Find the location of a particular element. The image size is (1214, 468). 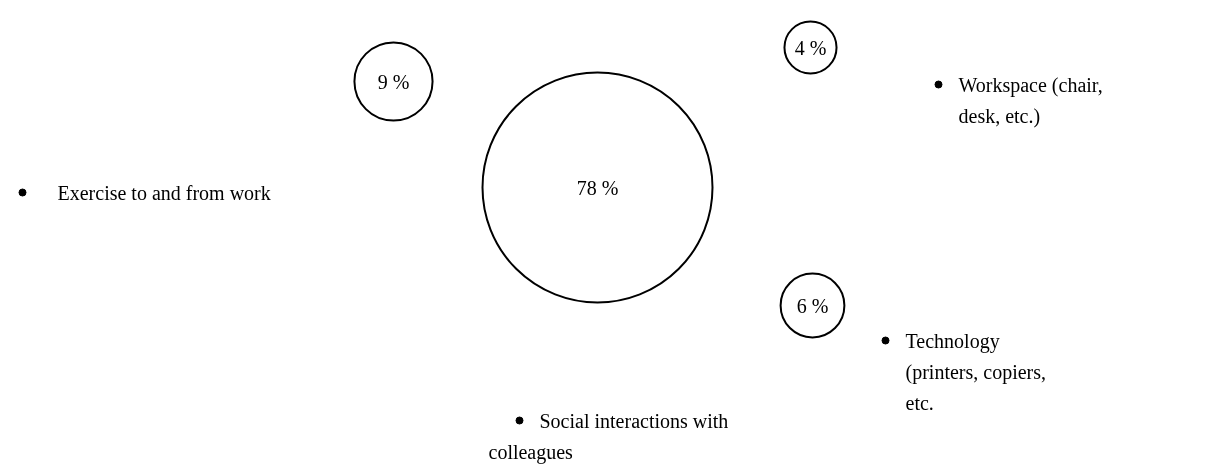

category-label: Workspace (chair, desk, etc.) is located at coordinates (1030, 100).